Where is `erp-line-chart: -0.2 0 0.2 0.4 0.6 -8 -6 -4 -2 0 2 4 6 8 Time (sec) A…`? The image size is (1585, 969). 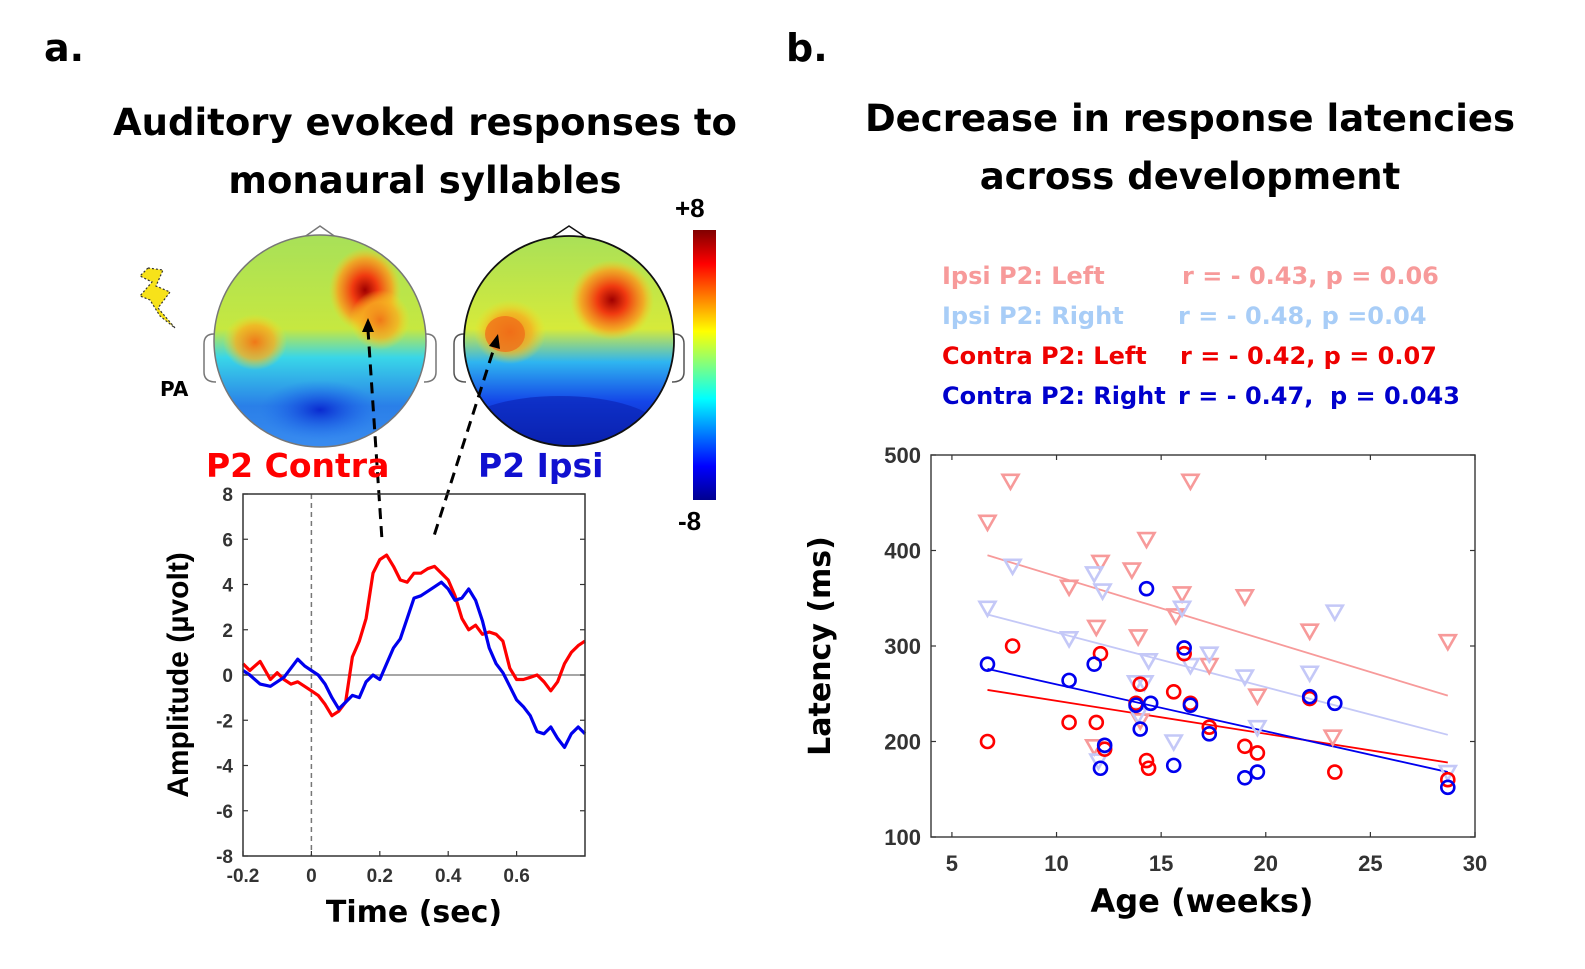 erp-line-chart: -0.2 0 0.2 0.4 0.6 -8 -6 -4 -2 0 2 4 6 8 Time (sec) A… is located at coordinates (374, 707).